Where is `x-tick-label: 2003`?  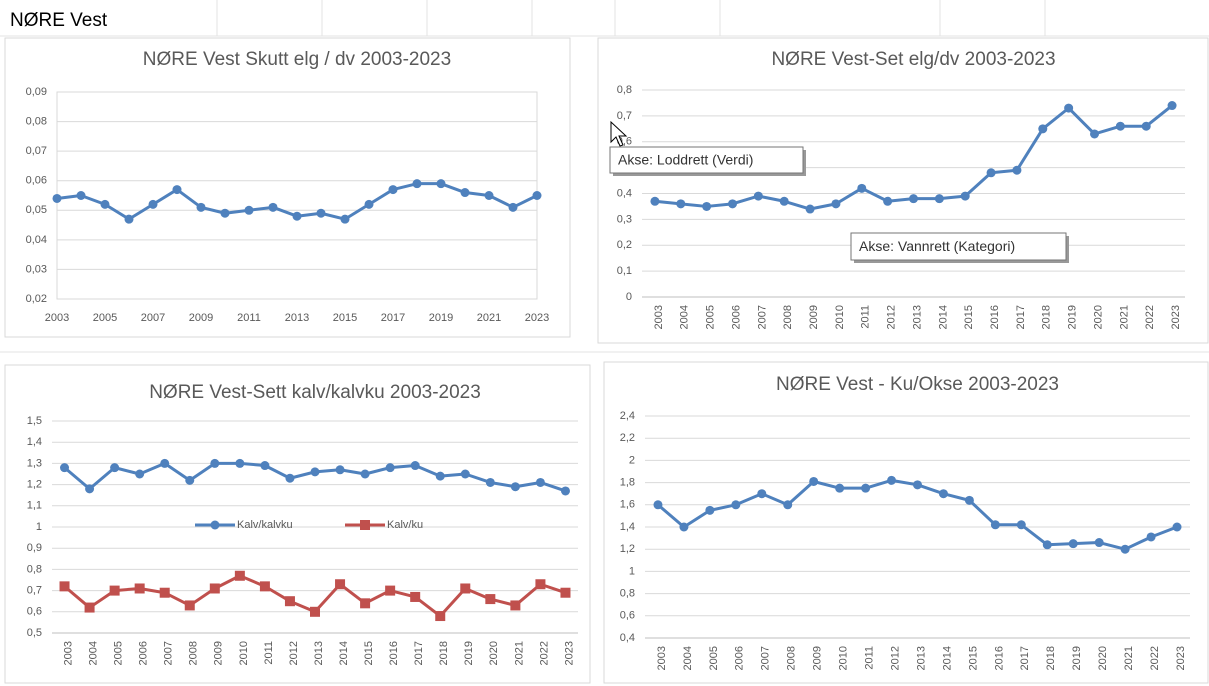 x-tick-label: 2003 is located at coordinates (68, 653).